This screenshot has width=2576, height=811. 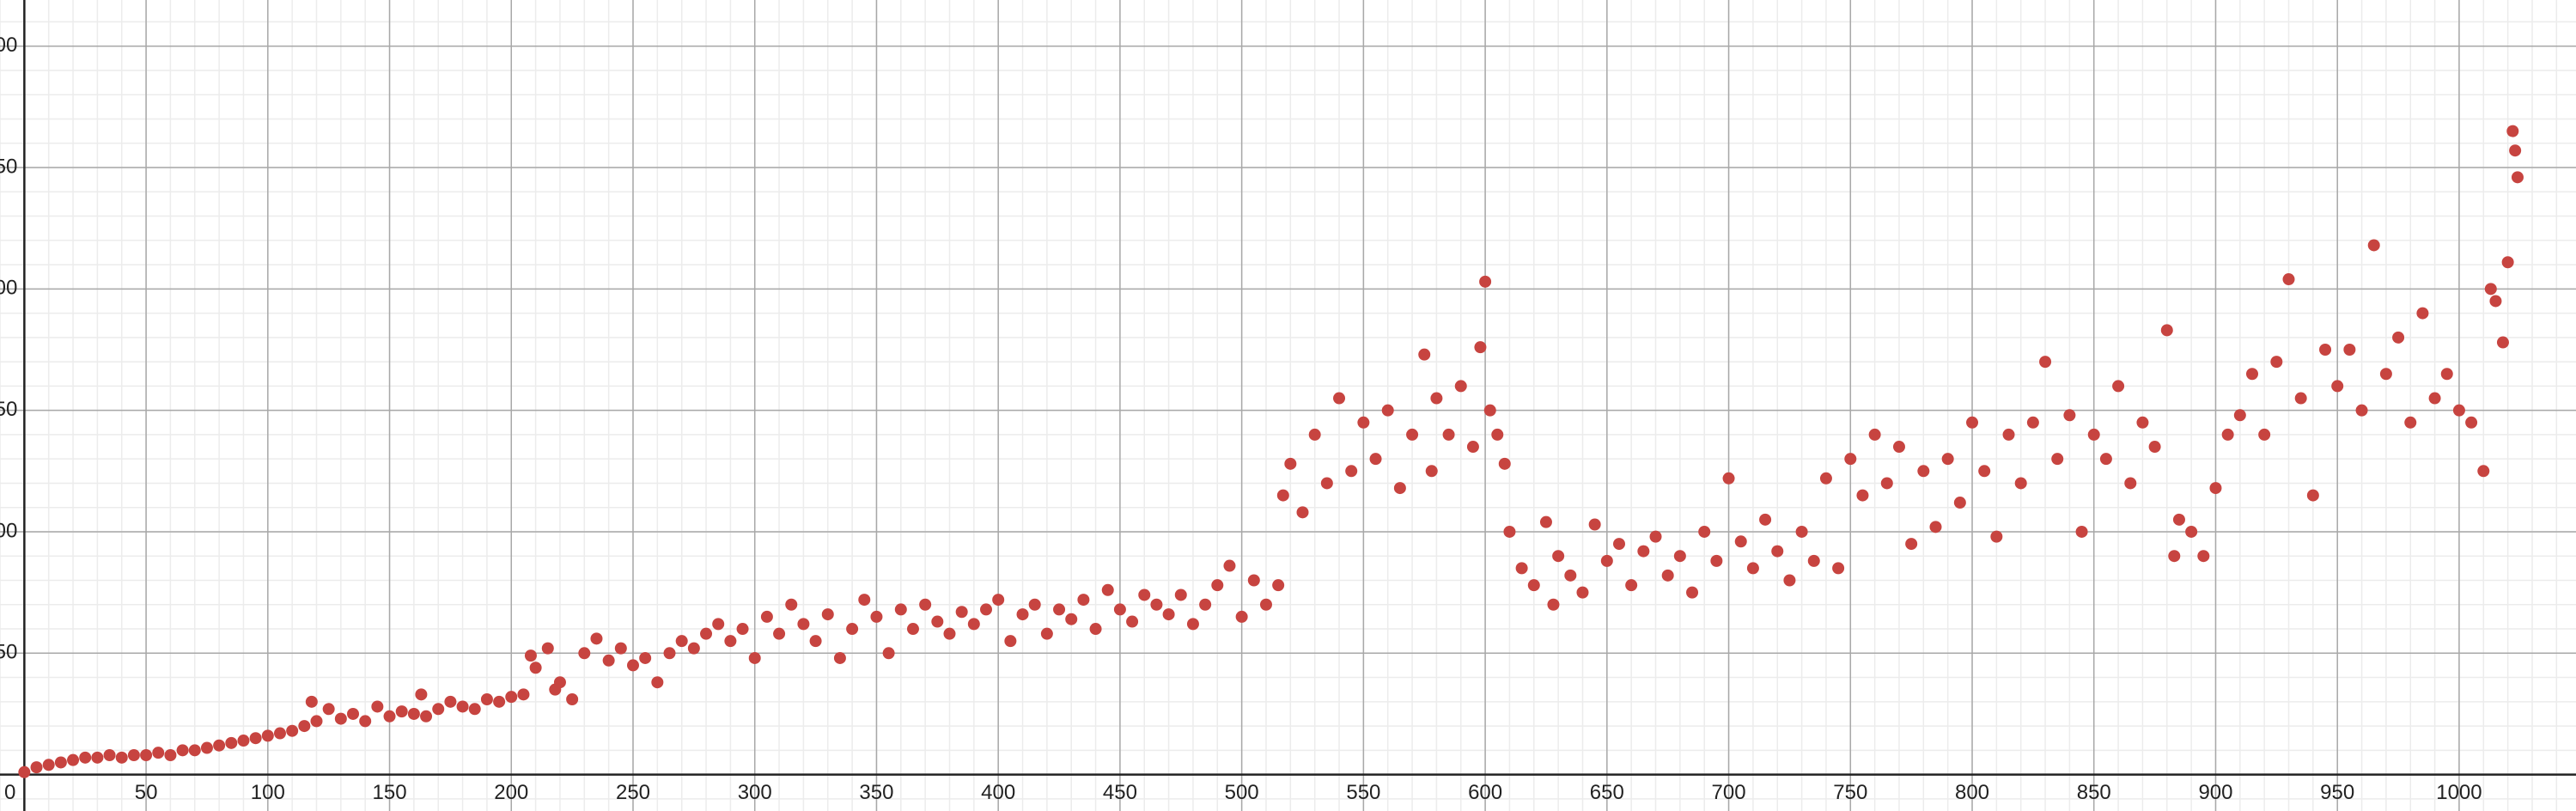 What do you see at coordinates (1242, 792) in the screenshot?
I see `x-tick-label: 500` at bounding box center [1242, 792].